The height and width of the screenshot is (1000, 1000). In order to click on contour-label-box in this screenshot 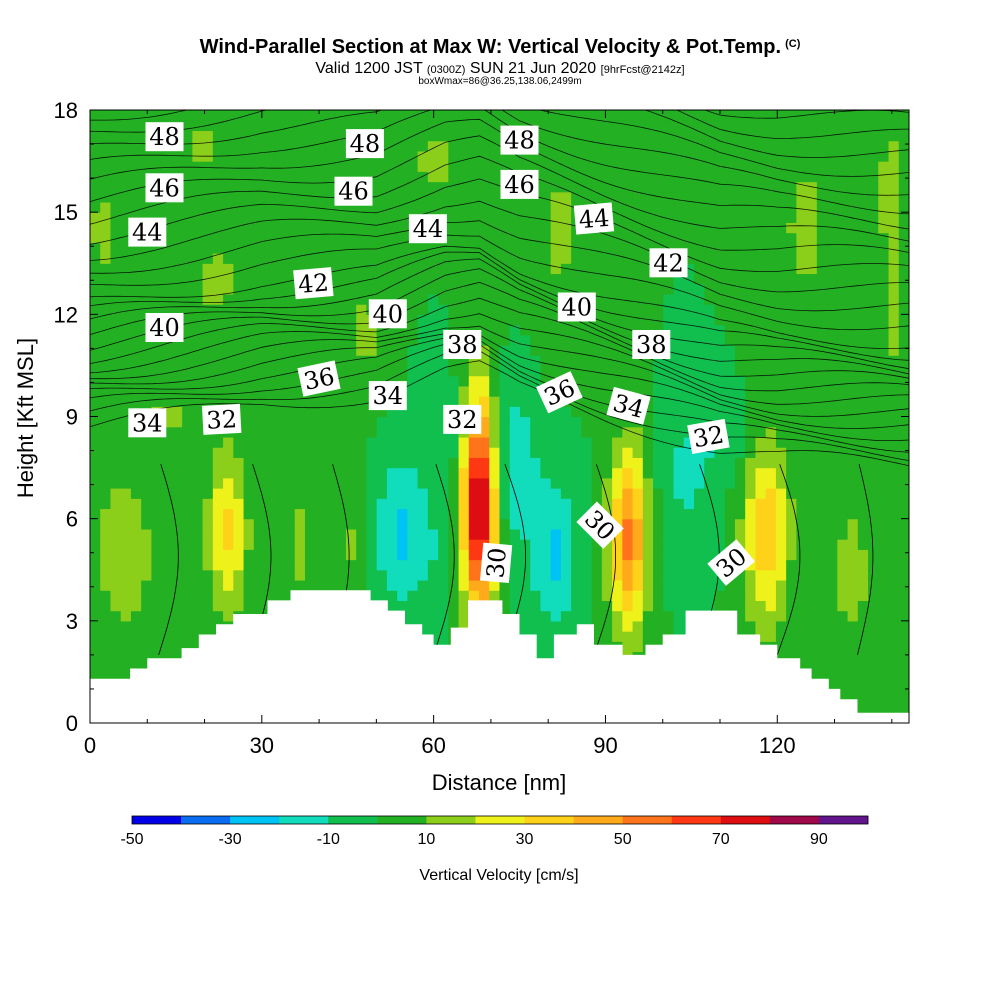, I will do `click(496, 563)`.